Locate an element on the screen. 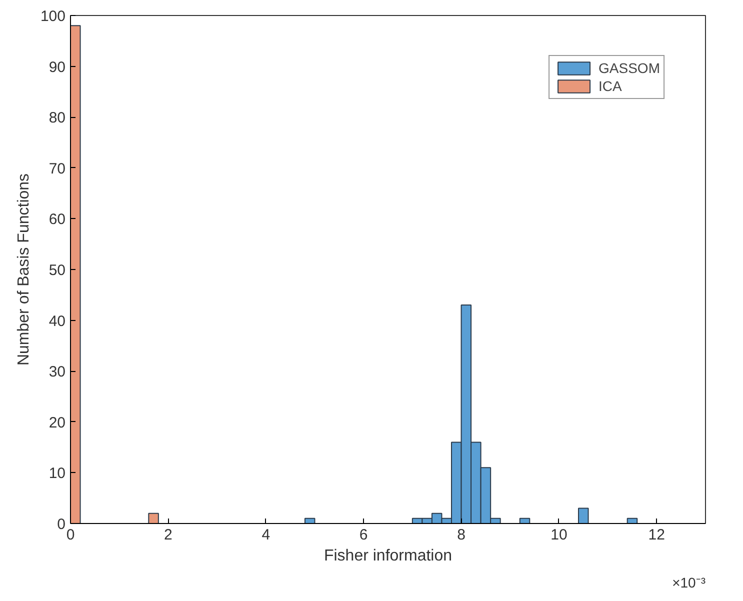 Image resolution: width=743 pixels, height=601 pixels. y-tick-label: 50 is located at coordinates (57, 270).